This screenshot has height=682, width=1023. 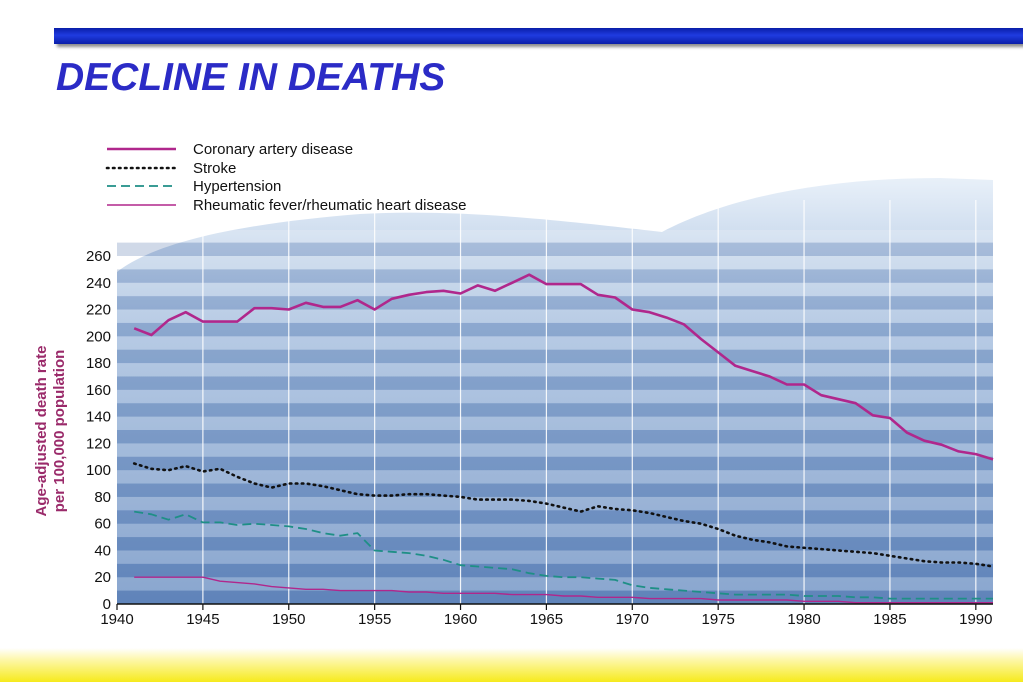 I want to click on y-tick-label: 260, so click(x=98, y=256).